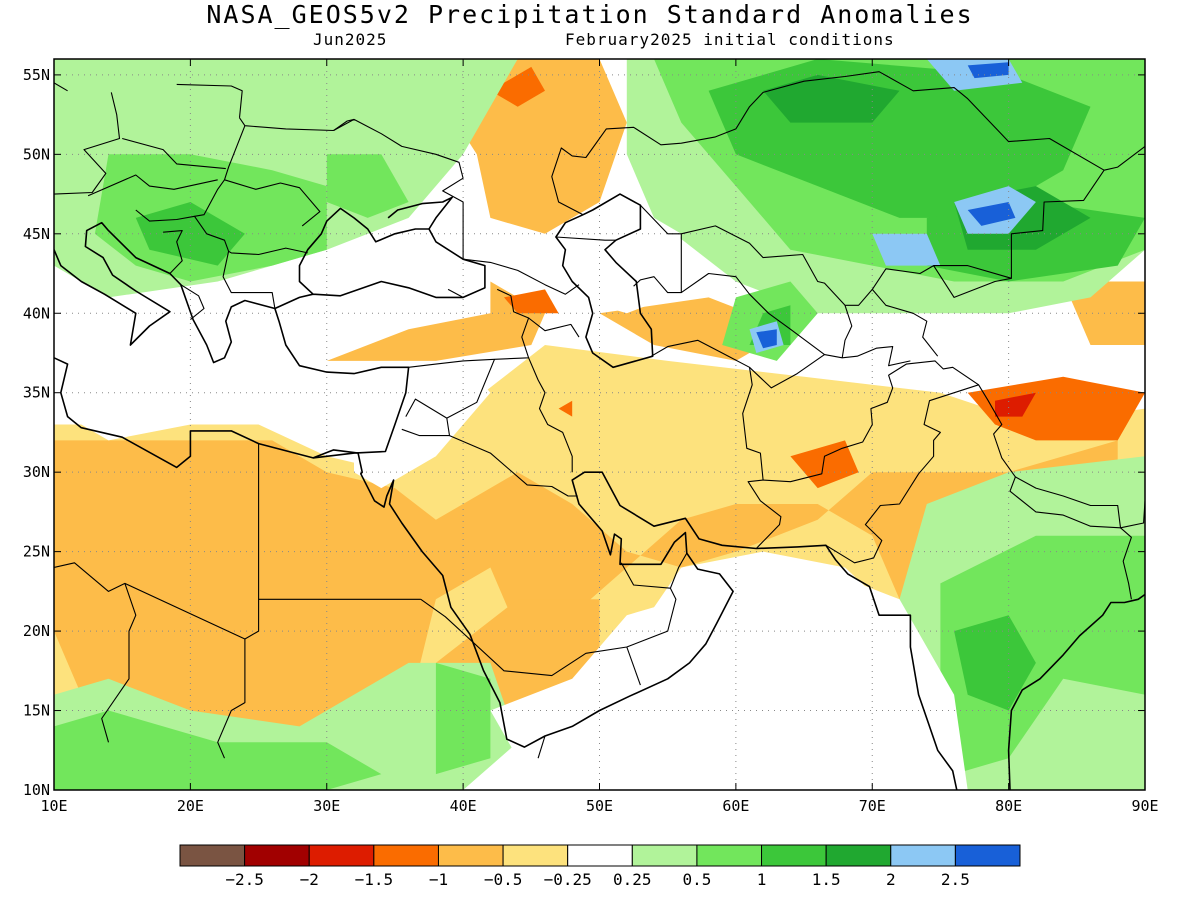 Image resolution: width=1200 pixels, height=900 pixels. Describe the element at coordinates (36, 313) in the screenshot. I see `lat-tick-label: 40N` at that location.